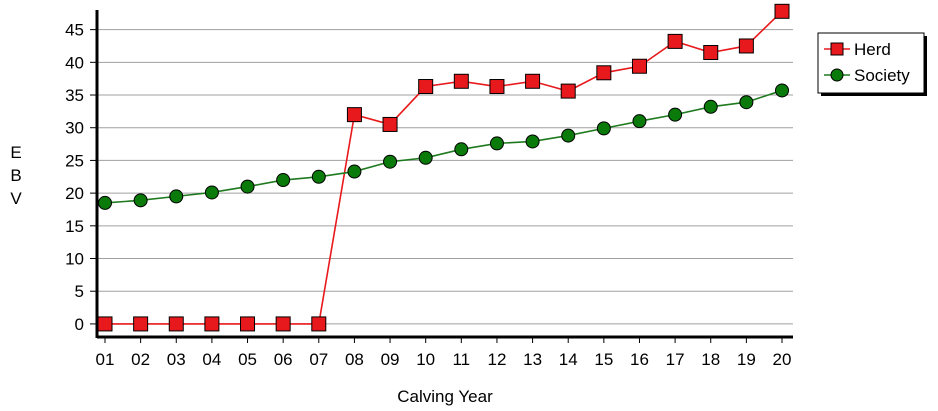 The width and height of the screenshot is (938, 411). I want to click on x-tick-label: 04, so click(211, 359).